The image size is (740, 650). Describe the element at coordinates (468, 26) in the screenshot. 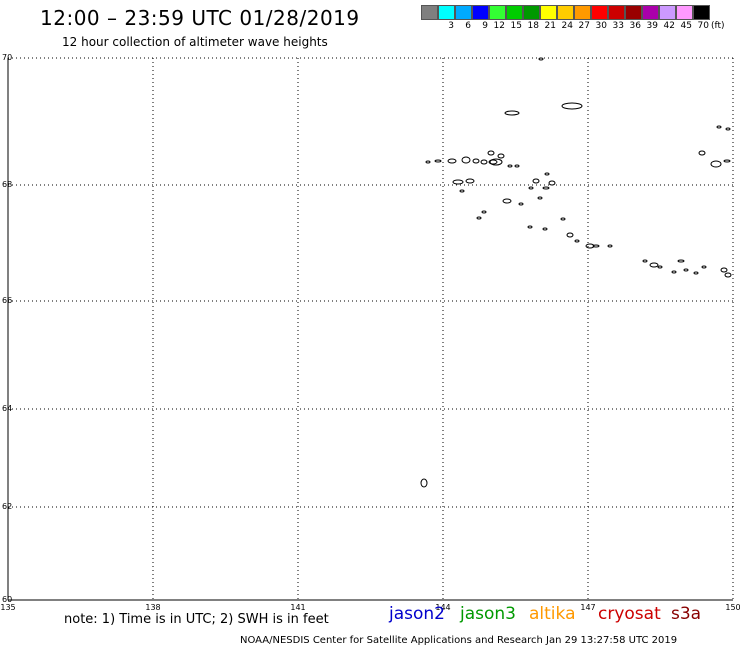

I see `colorbar-label: 6` at that location.